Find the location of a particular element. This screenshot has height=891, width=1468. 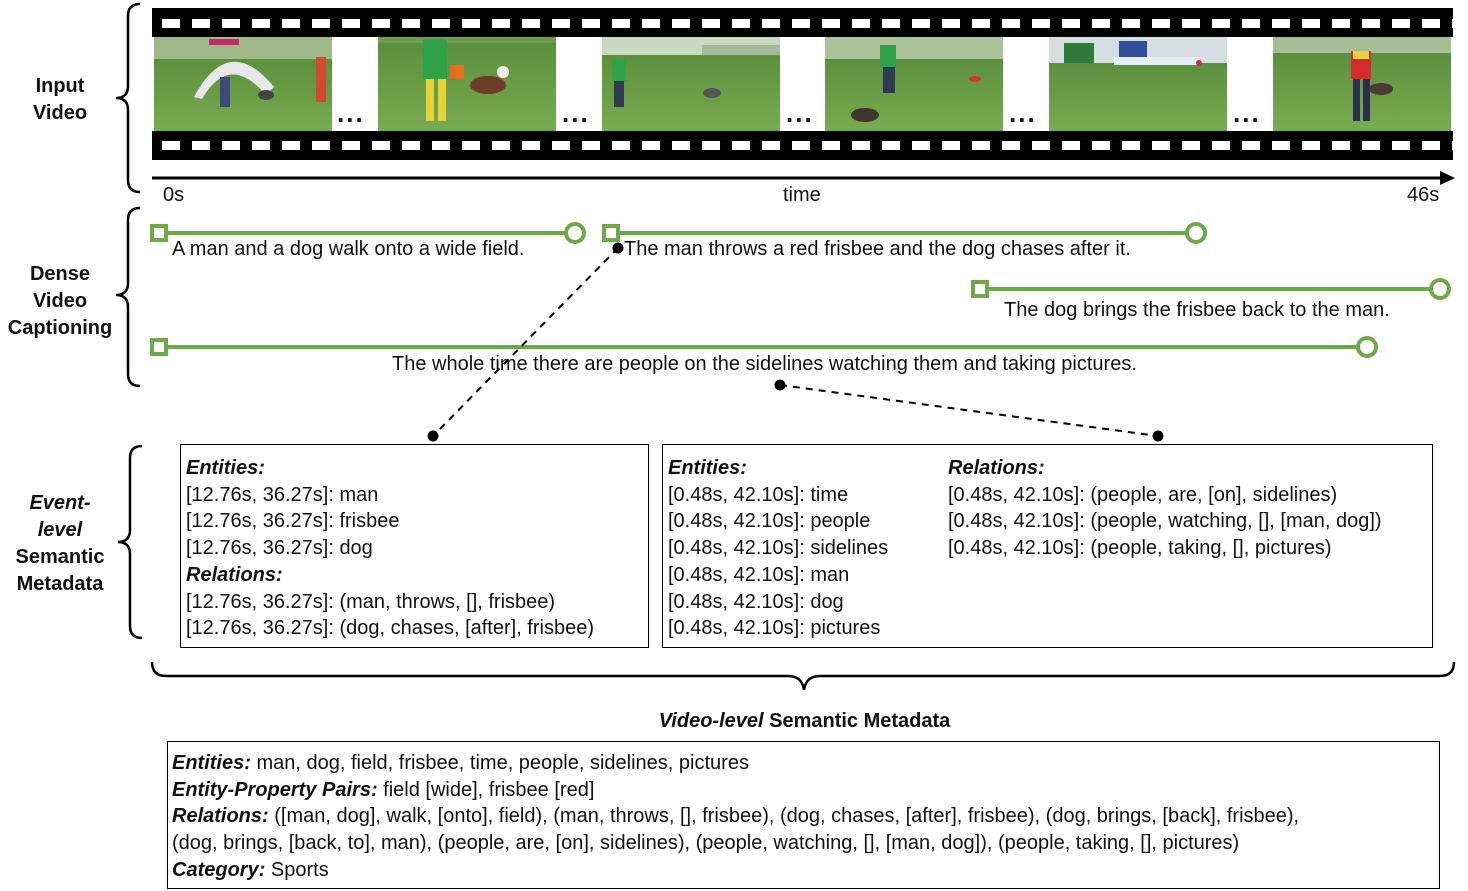

entity-item: [0.48s, 42.10s]: sidelines is located at coordinates (778, 548).